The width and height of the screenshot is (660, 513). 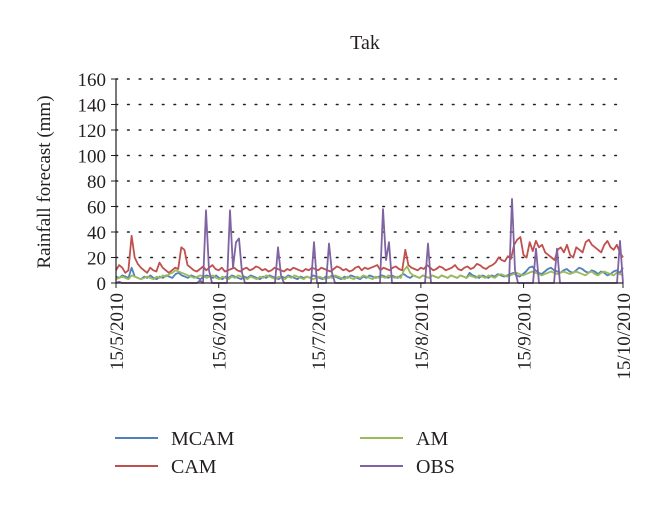 I want to click on y-tick-label: 20, so click(x=96, y=259).